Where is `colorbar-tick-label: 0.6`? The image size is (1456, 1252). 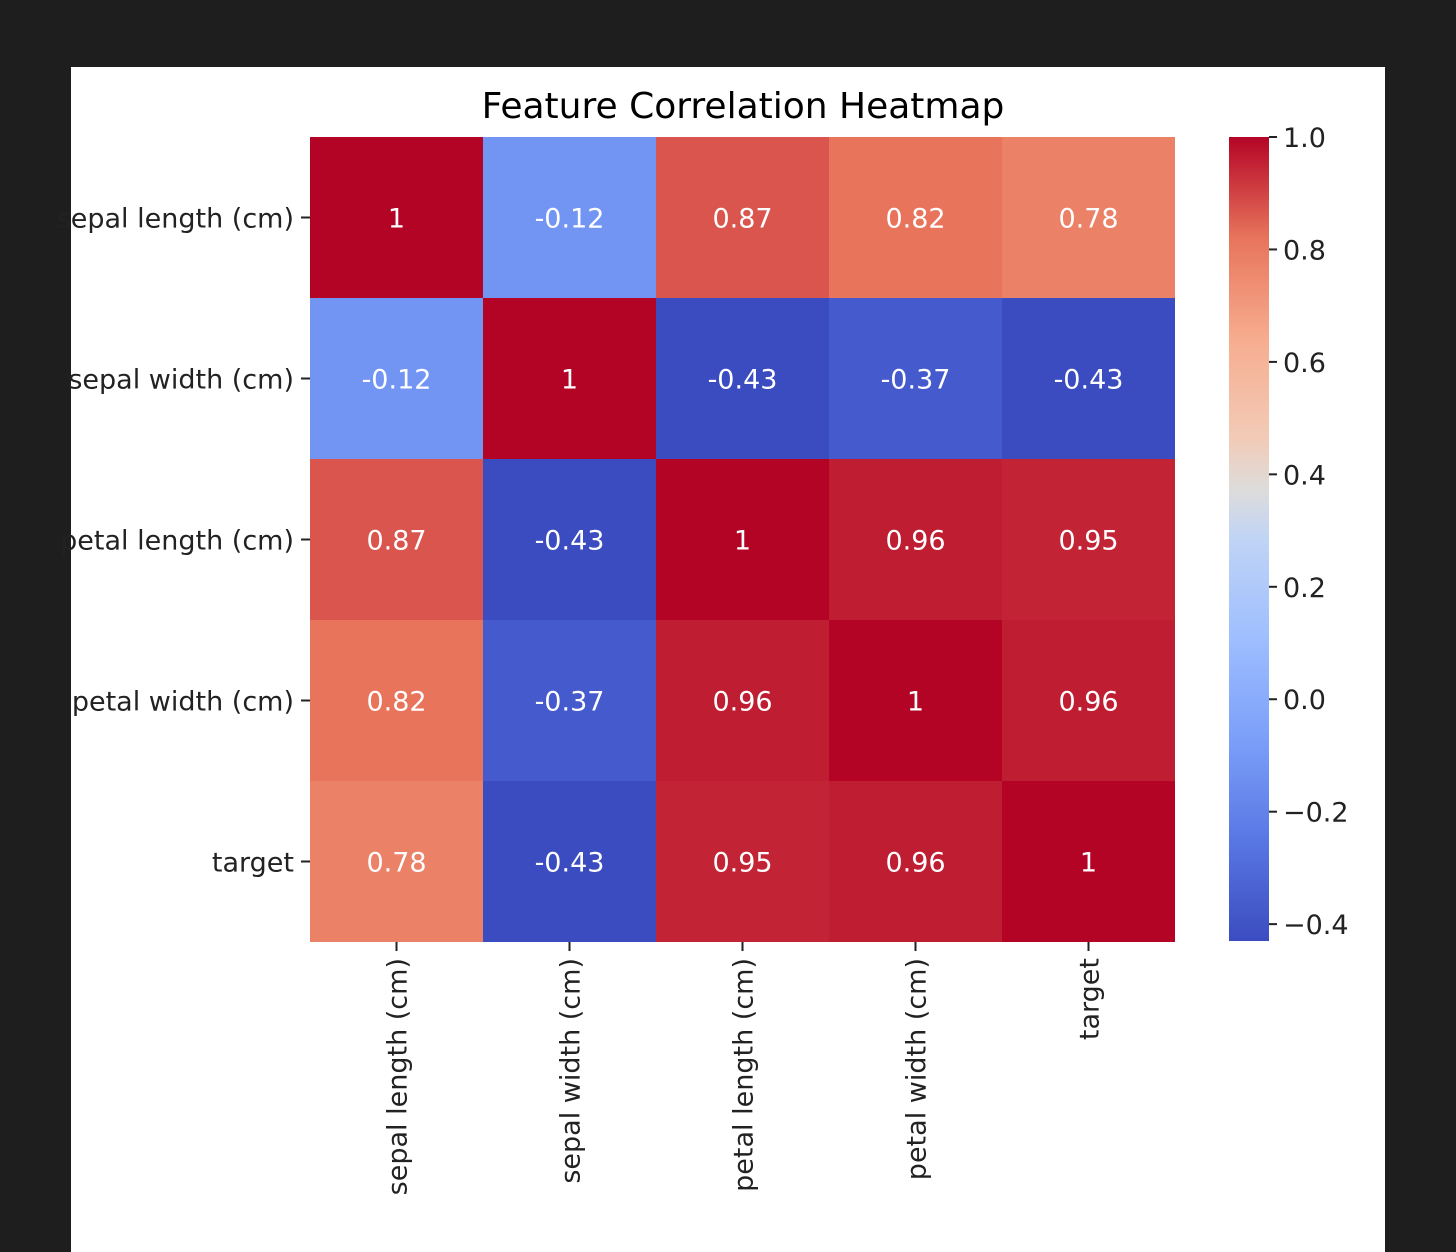 colorbar-tick-label: 0.6 is located at coordinates (1304, 363).